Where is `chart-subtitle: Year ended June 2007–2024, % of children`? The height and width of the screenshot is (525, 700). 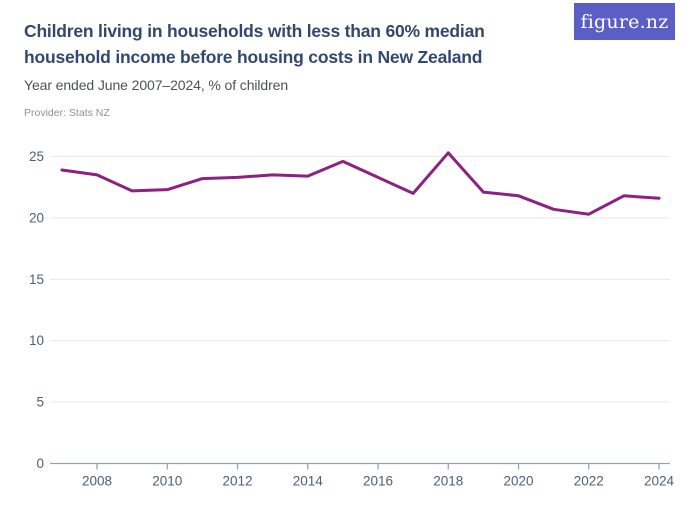
chart-subtitle: Year ended June 2007–2024, % of children is located at coordinates (156, 85).